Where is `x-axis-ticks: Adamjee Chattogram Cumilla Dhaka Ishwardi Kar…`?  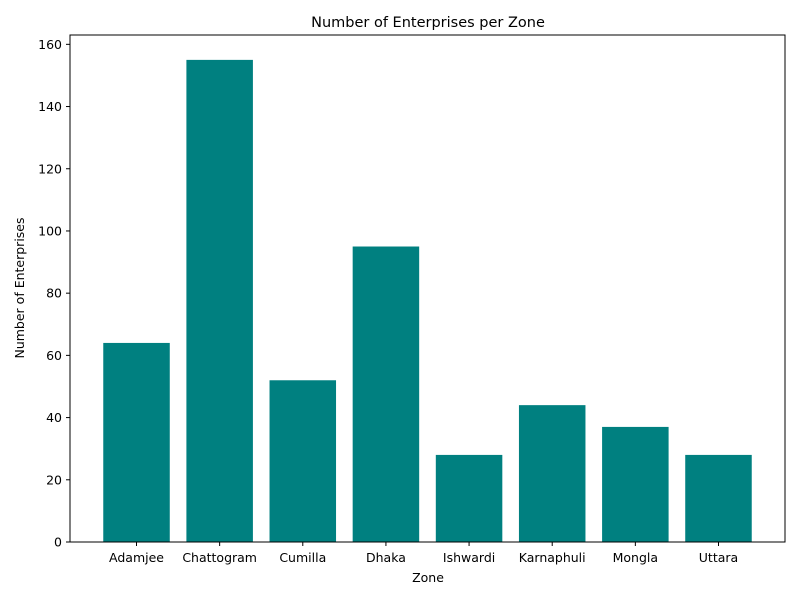 x-axis-ticks: Adamjee Chattogram Cumilla Dhaka Ishwardi Kar… is located at coordinates (423, 553).